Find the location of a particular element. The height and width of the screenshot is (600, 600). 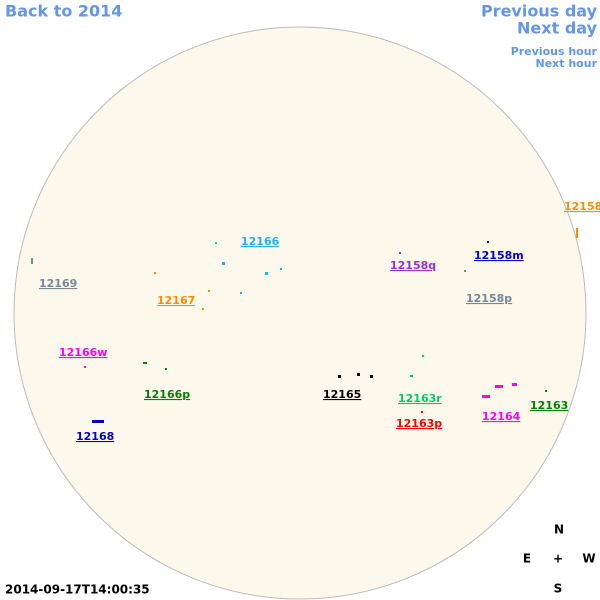

region-link: 12158 is located at coordinates (582, 206).